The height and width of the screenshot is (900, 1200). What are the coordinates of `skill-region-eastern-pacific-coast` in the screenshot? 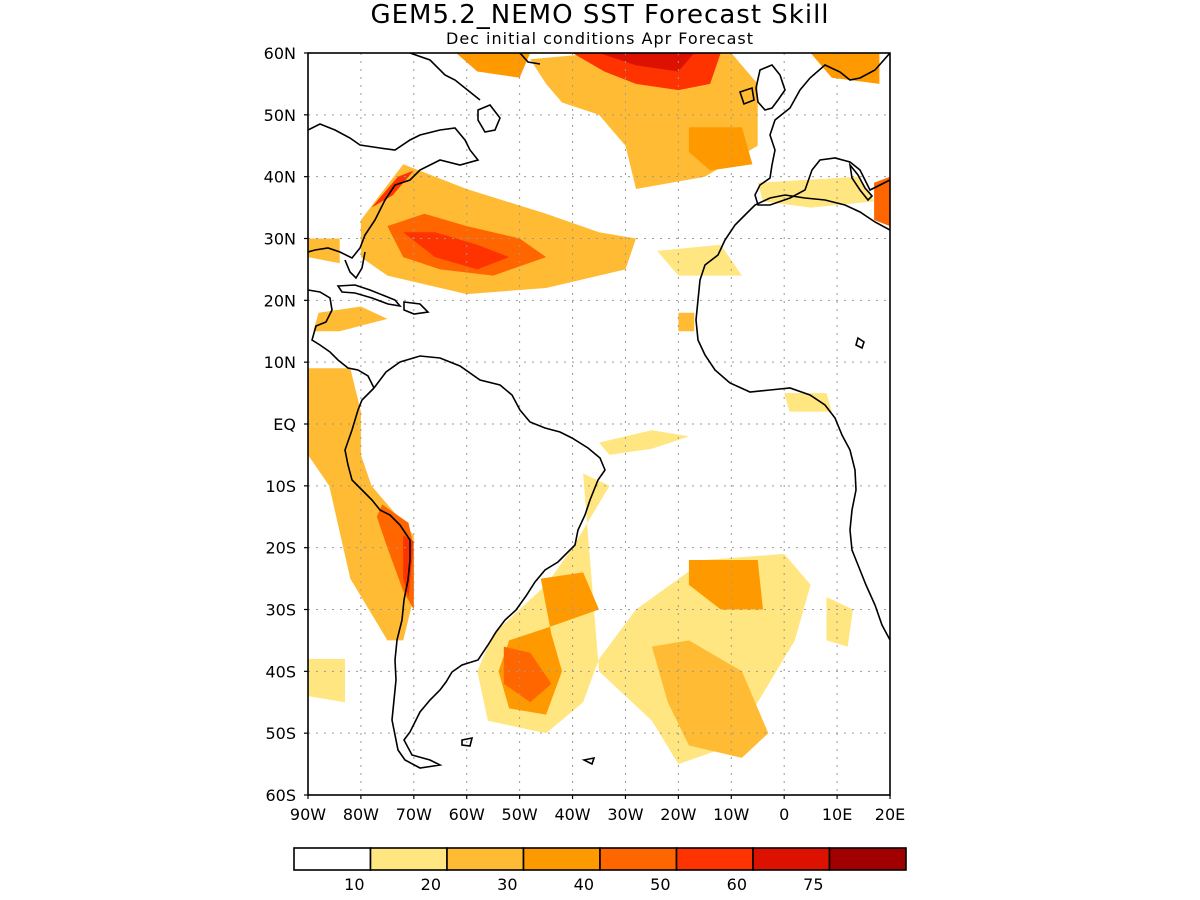 It's located at (361, 504).